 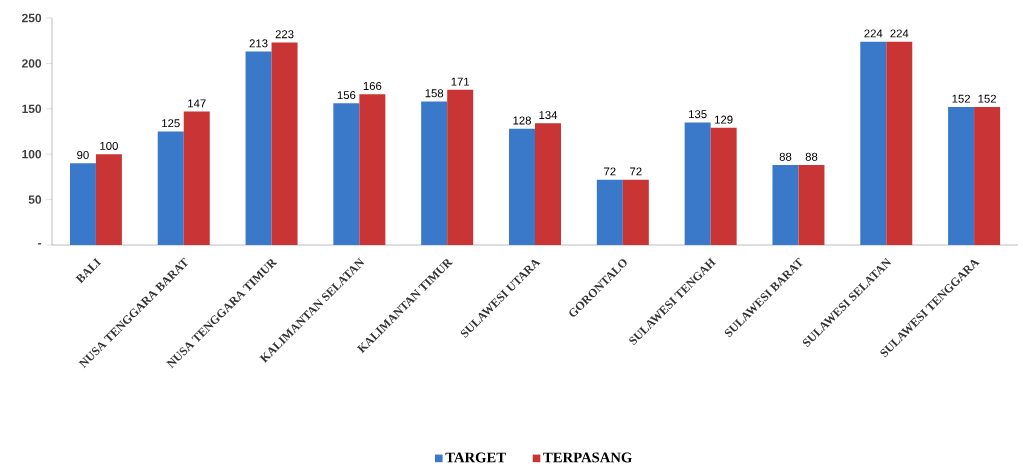 What do you see at coordinates (258, 43) in the screenshot?
I see `data-label: 213` at bounding box center [258, 43].